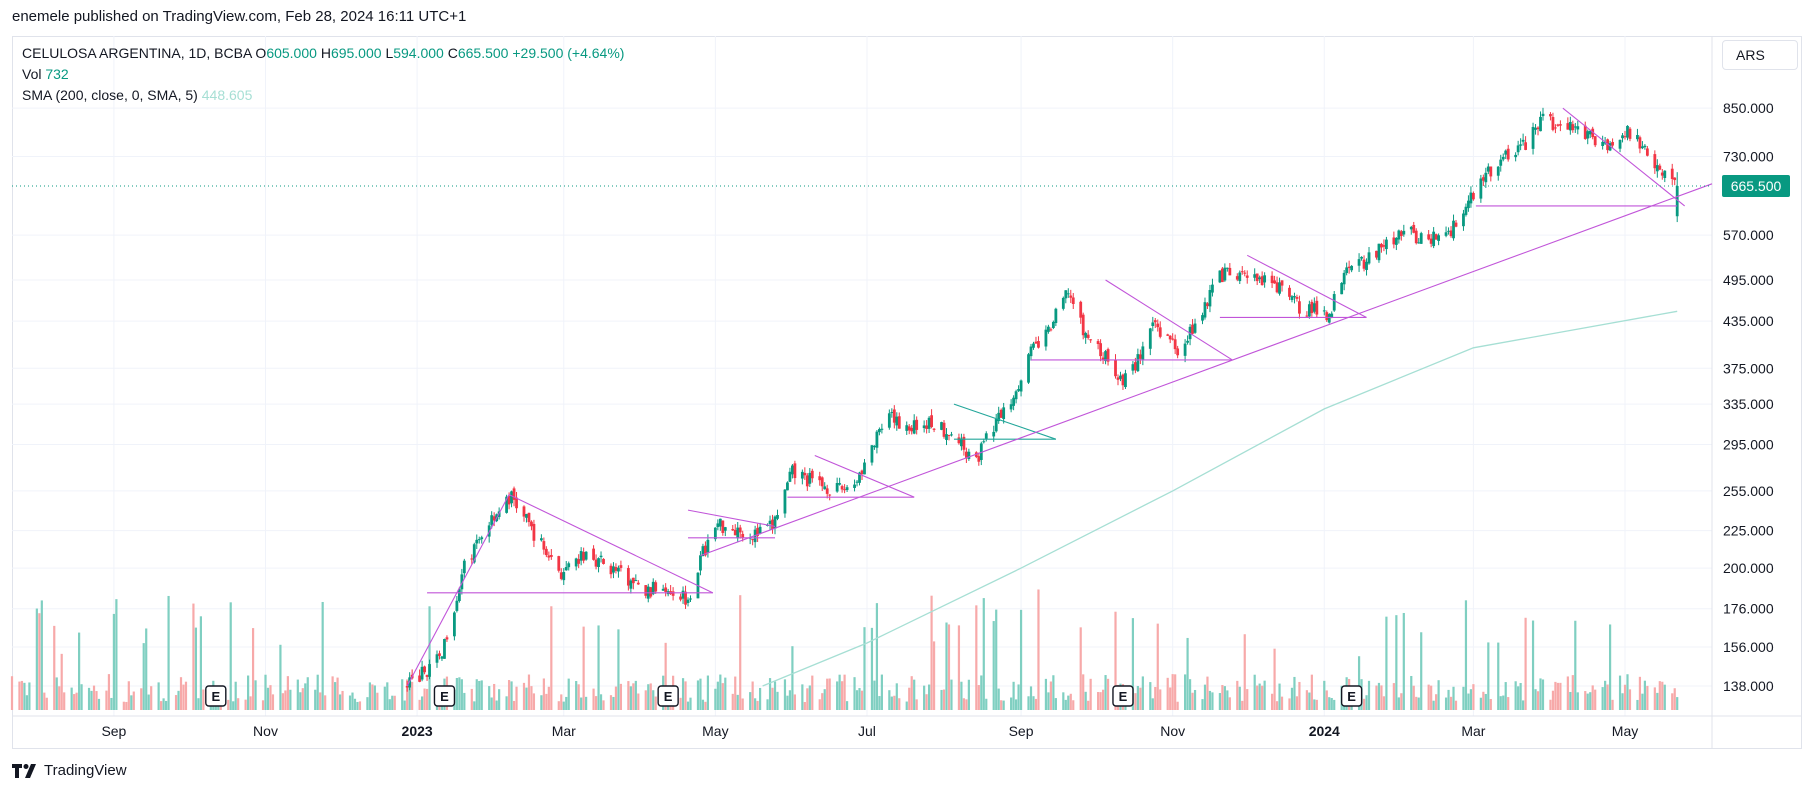 The width and height of the screenshot is (1814, 792). I want to click on legend-sma-value: 448.605, so click(227, 95).